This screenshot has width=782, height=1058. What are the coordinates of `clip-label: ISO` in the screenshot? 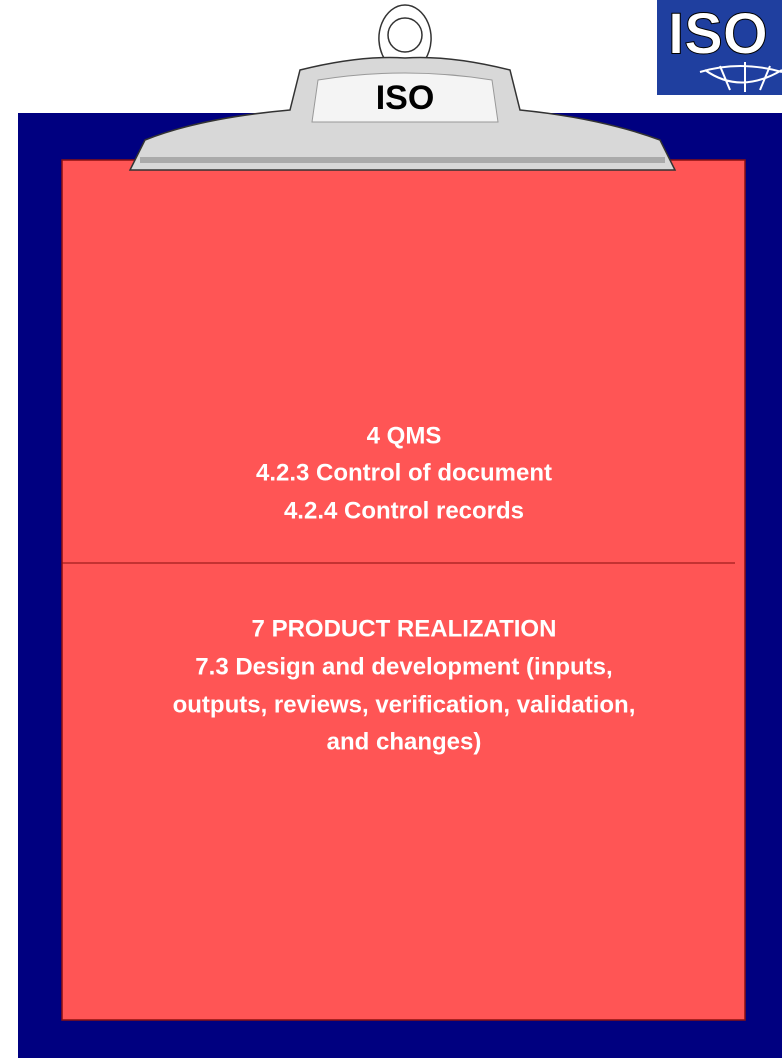 It's located at (405, 98).